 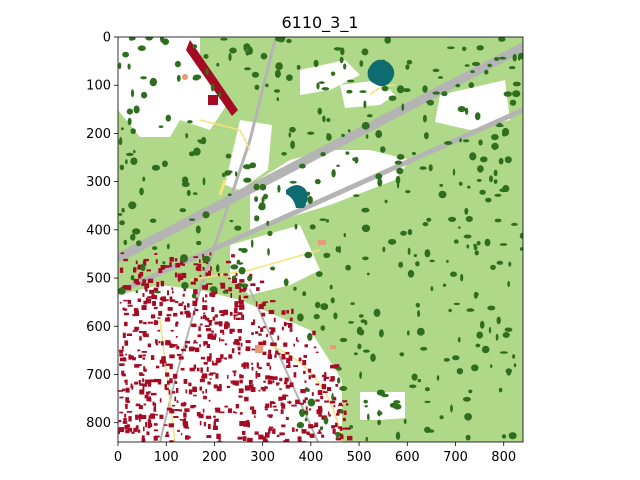 What do you see at coordinates (262, 457) in the screenshot?
I see `x-tick-label: 300` at bounding box center [262, 457].